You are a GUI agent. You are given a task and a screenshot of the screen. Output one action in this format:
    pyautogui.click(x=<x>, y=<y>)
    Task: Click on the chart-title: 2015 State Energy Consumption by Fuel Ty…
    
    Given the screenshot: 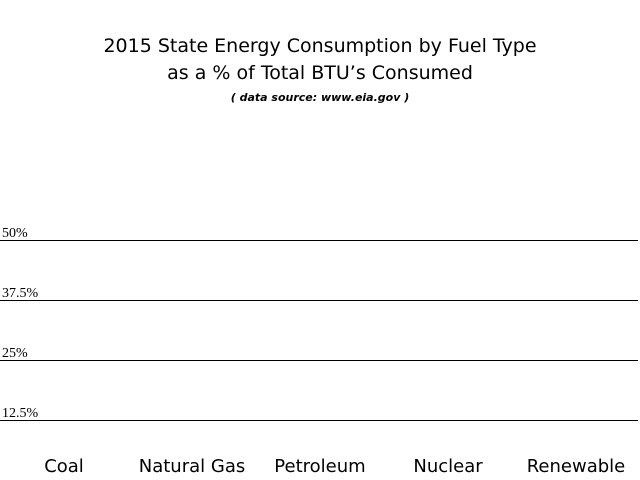 What is the action you would take?
    pyautogui.click(x=319, y=46)
    